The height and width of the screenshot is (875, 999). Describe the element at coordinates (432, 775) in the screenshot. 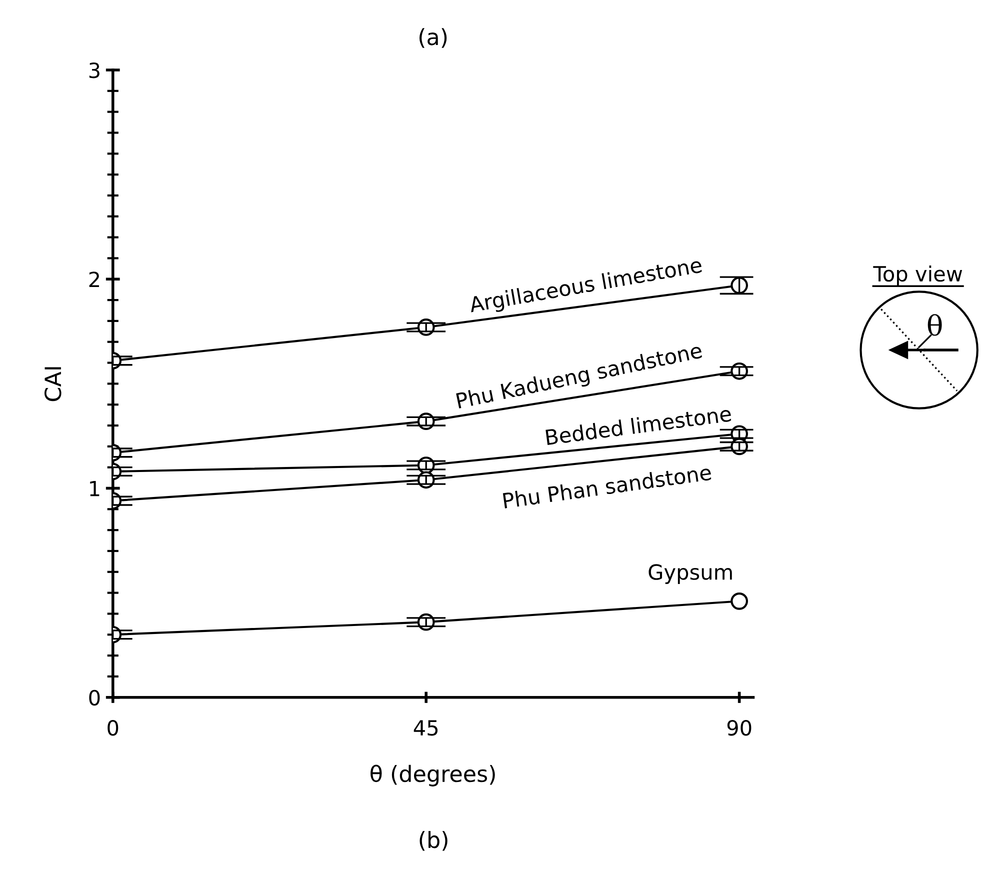

I see `x-axis-title: θ (degrees)` at that location.